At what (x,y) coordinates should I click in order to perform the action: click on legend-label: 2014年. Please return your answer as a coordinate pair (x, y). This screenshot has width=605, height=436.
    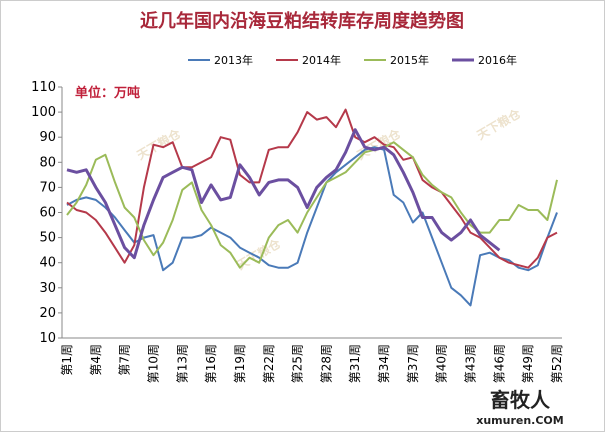
    Looking at the image, I should click on (321, 60).